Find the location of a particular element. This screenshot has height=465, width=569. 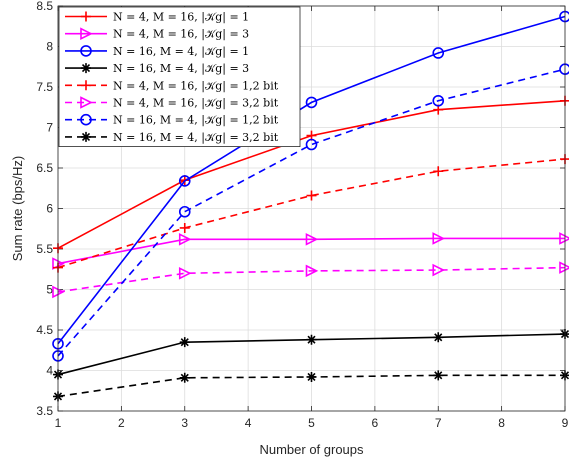

legend-entry: N = 4, M = 16, |𝒦g| = 3,2 bit is located at coordinates (172, 103).